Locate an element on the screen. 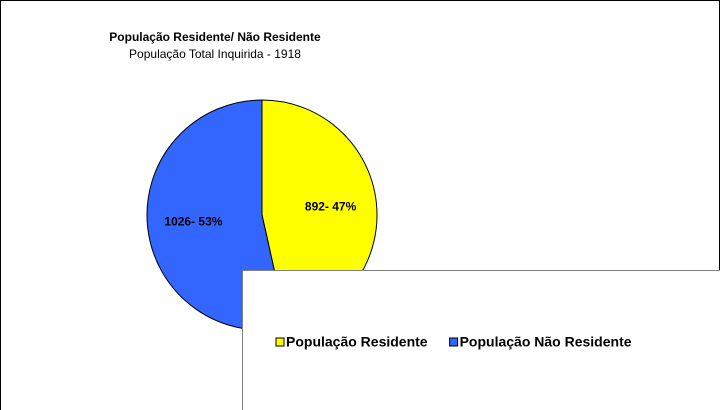 This screenshot has width=720, height=410. data-label: 1026- 53% is located at coordinates (193, 222).